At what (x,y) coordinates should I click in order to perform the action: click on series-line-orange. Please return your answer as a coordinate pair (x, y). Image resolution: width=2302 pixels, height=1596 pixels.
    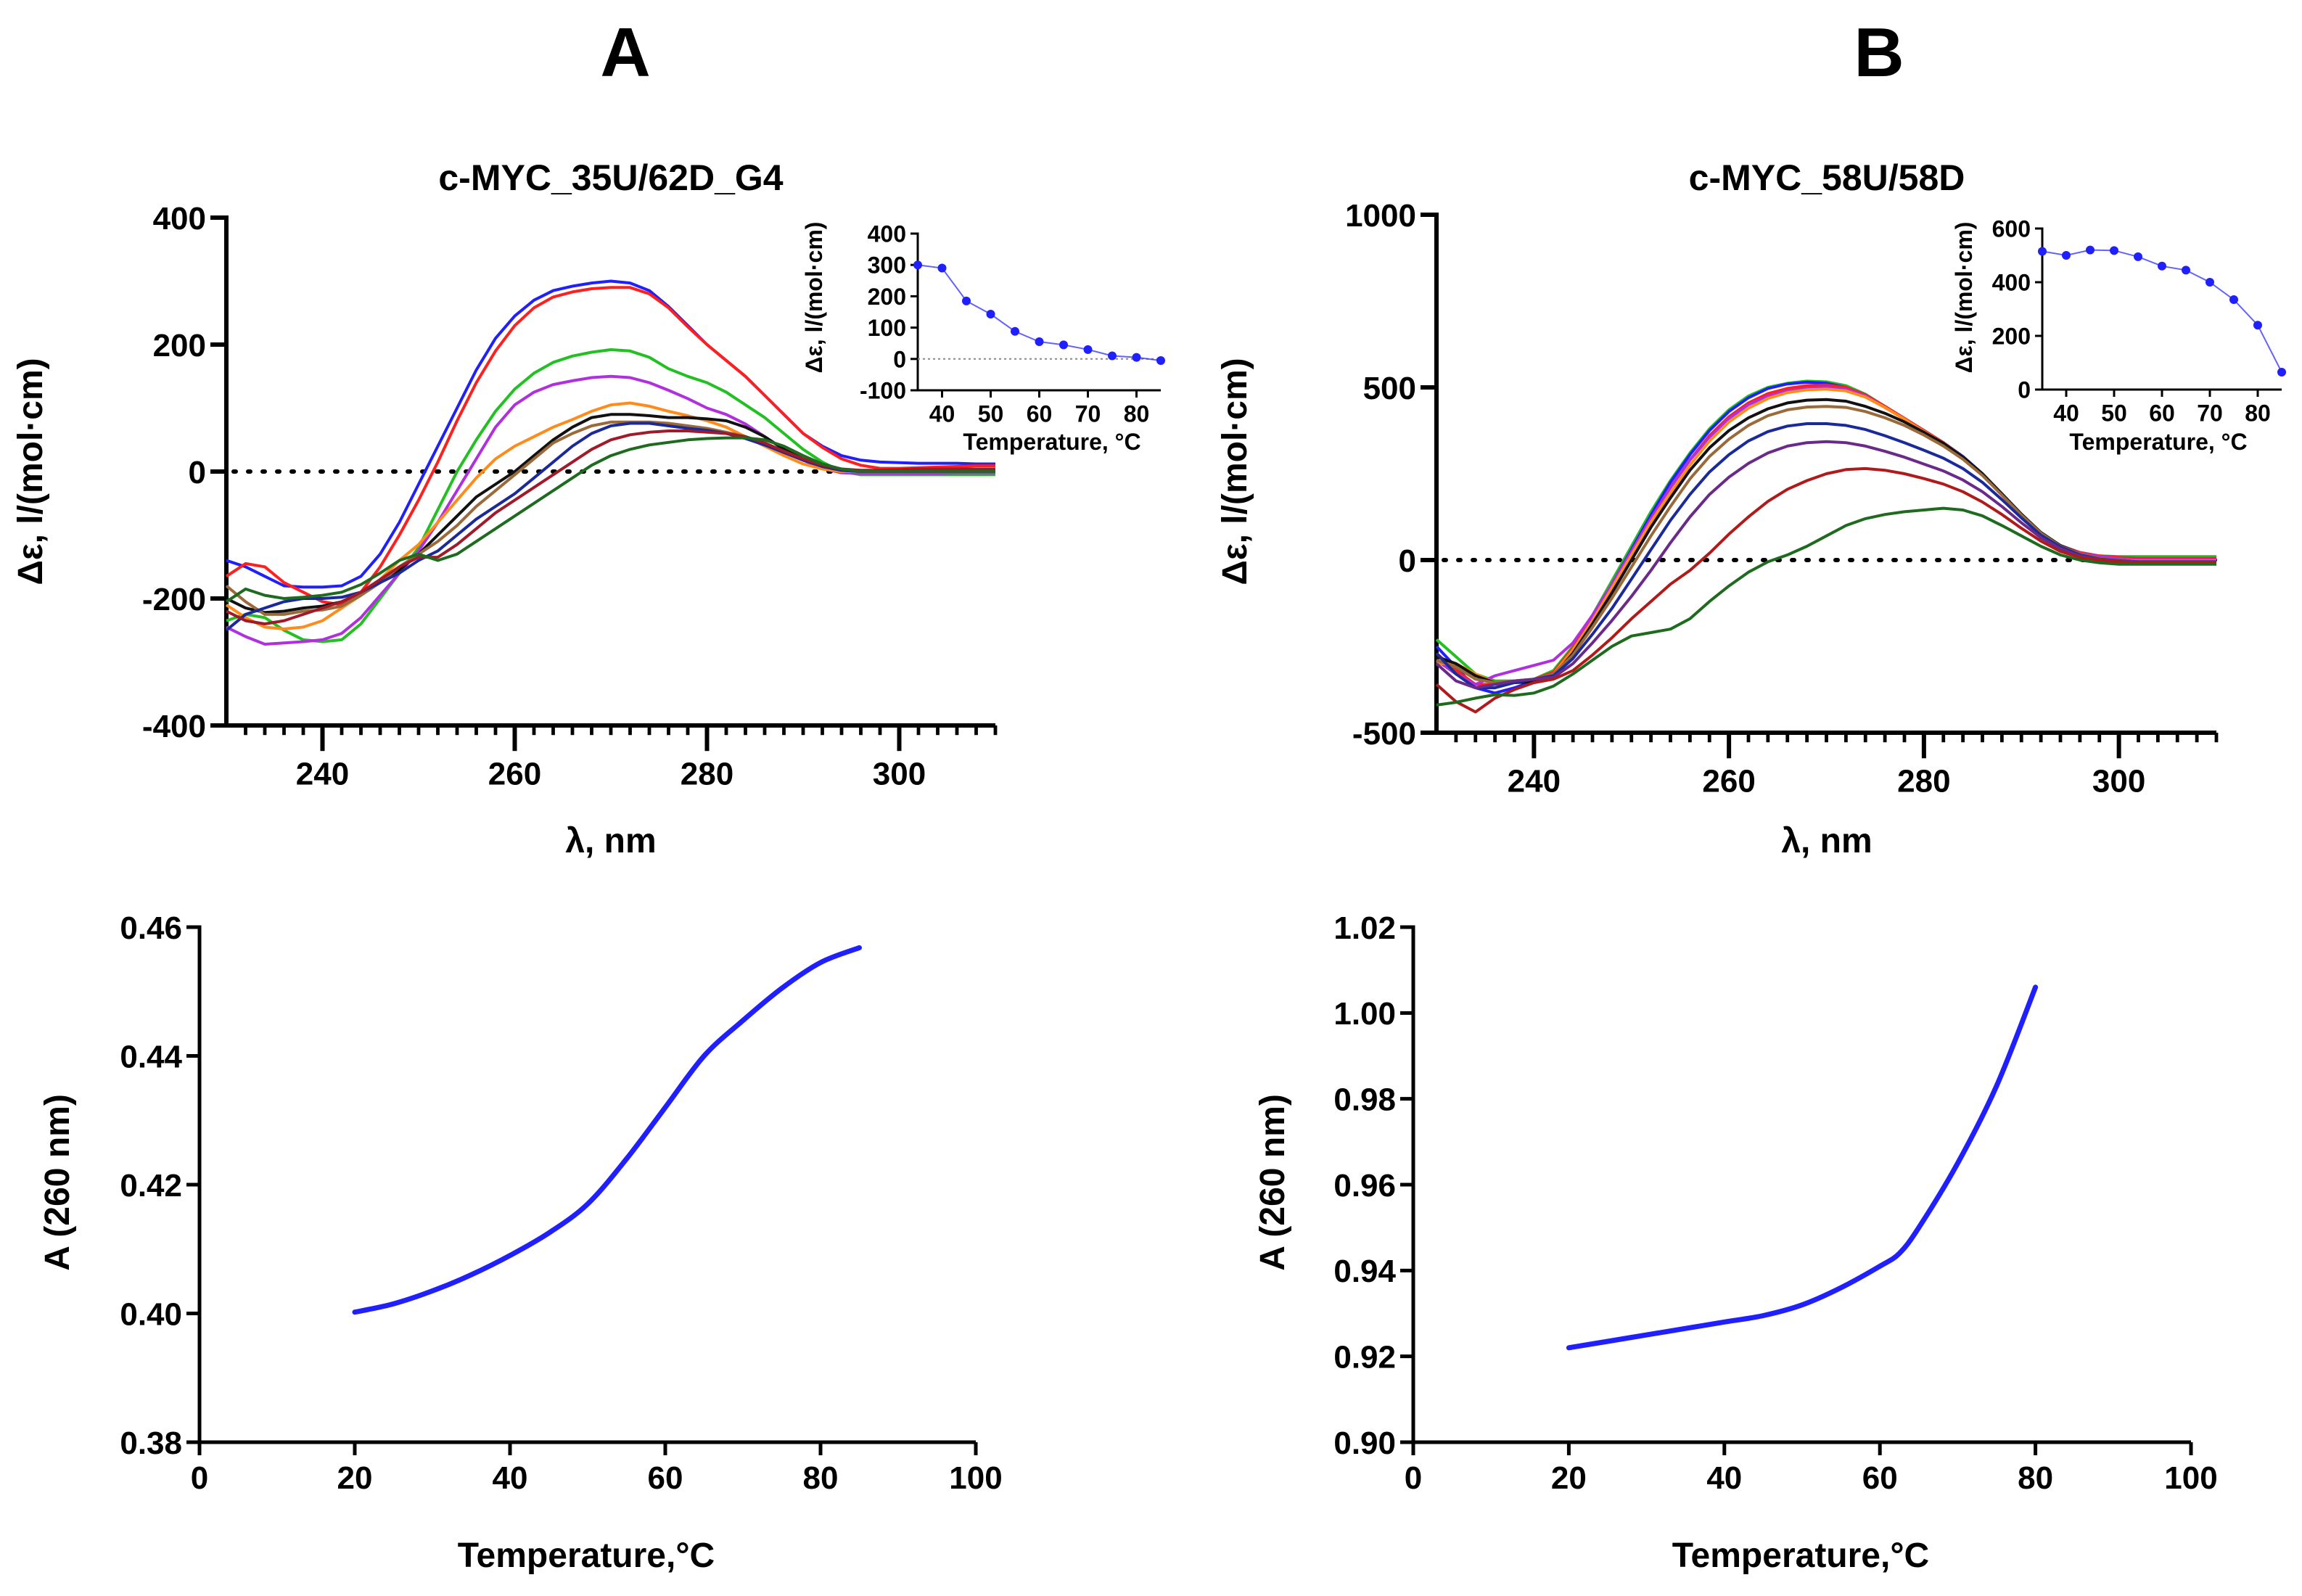
    Looking at the image, I should click on (610, 515).